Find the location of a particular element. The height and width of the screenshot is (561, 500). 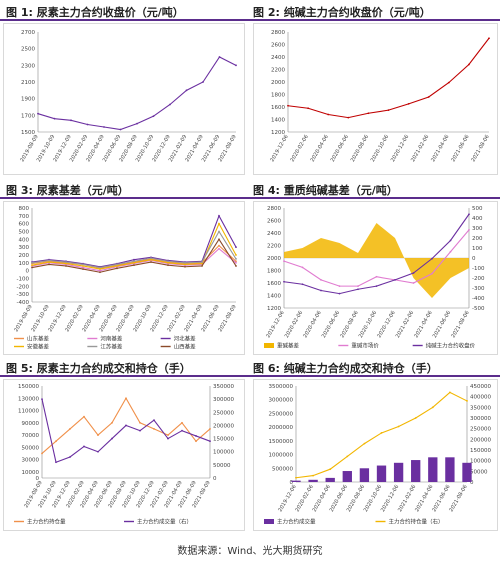

y2-tick-label: 200 is located at coordinates (477, 239).